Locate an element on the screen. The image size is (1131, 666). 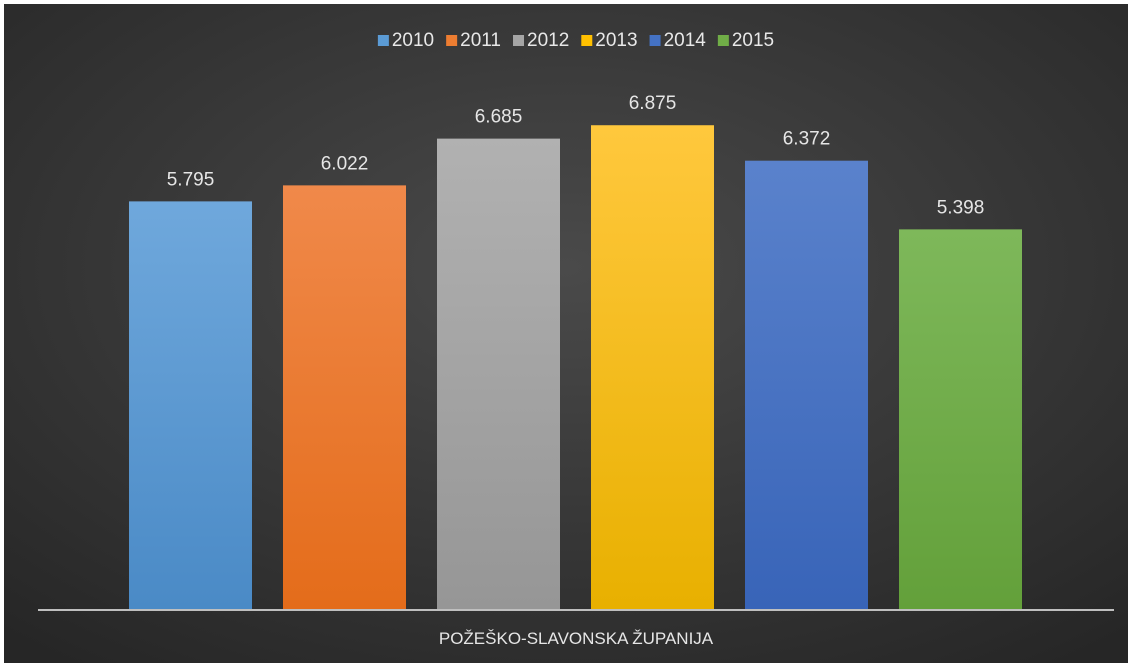
legend-item-2011: 2011 is located at coordinates (473, 40).